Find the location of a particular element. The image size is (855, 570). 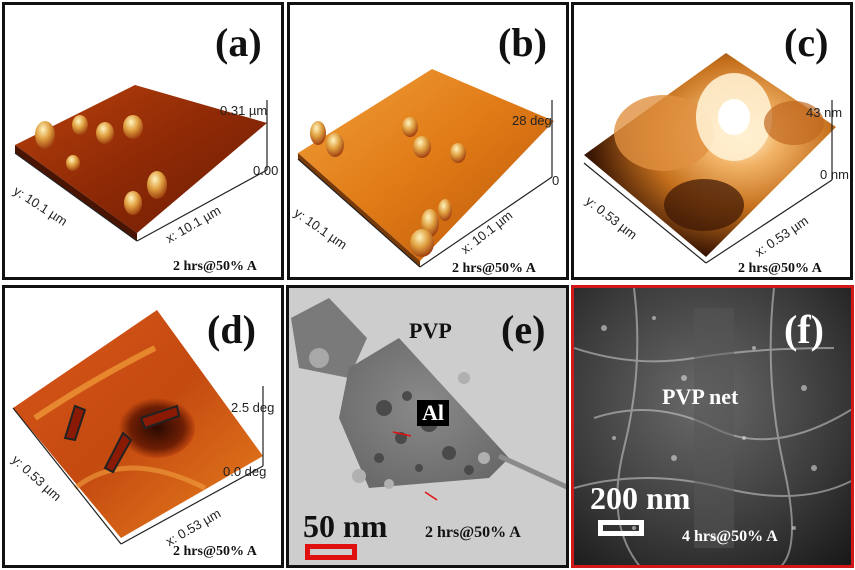

pvp-net-label: PVP net is located at coordinates (700, 396).